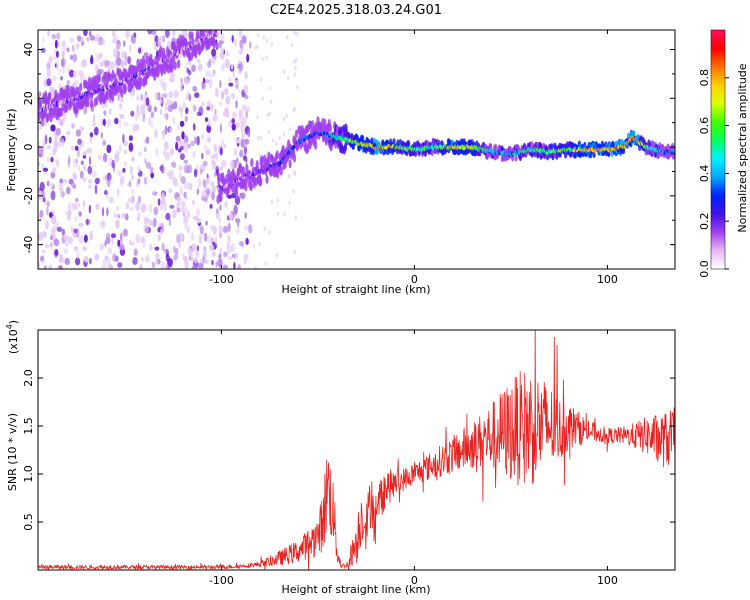 This screenshot has width=750, height=600. Describe the element at coordinates (607, 580) in the screenshot. I see `snr-x-tick-label: 100` at that location.